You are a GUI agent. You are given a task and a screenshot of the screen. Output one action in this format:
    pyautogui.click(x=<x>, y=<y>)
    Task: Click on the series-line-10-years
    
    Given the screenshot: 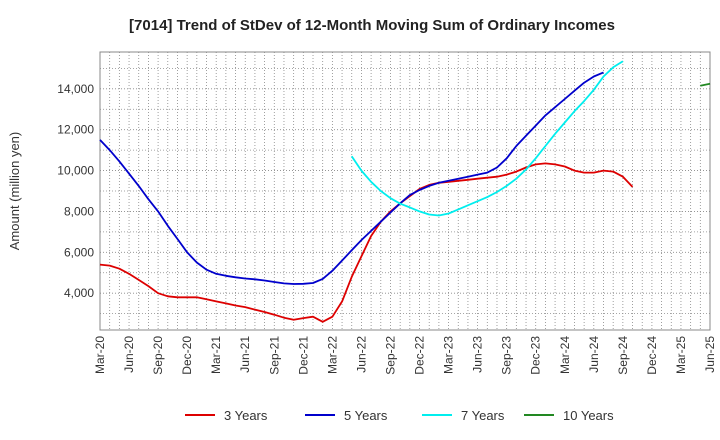 What is the action you would take?
    pyautogui.click(x=705, y=84)
    